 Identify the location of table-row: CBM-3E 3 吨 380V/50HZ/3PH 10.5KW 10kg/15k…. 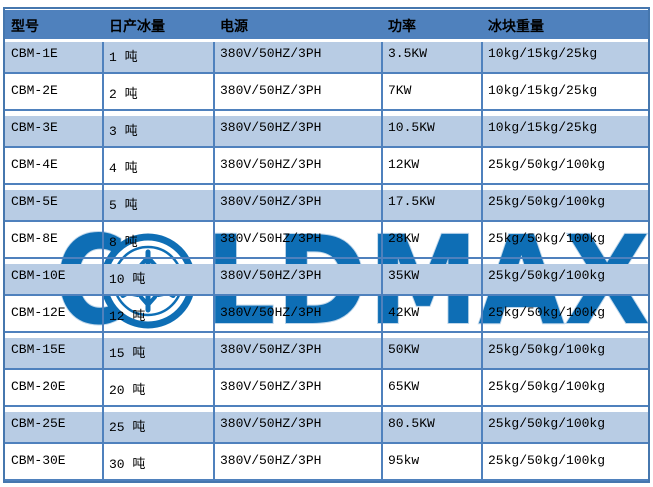
(326, 132).